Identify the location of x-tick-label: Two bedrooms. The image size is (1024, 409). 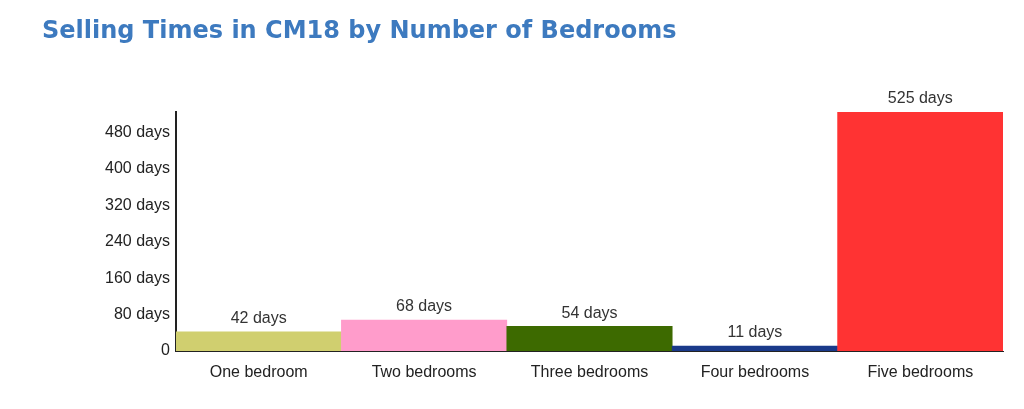
(424, 372).